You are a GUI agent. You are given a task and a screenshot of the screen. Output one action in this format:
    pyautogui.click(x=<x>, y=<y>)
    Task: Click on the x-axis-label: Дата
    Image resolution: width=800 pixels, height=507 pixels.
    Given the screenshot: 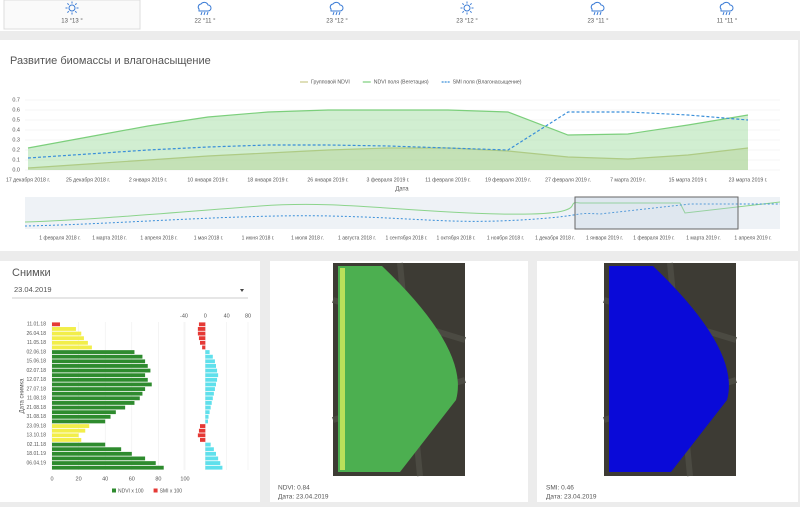 What is the action you would take?
    pyautogui.click(x=402, y=190)
    